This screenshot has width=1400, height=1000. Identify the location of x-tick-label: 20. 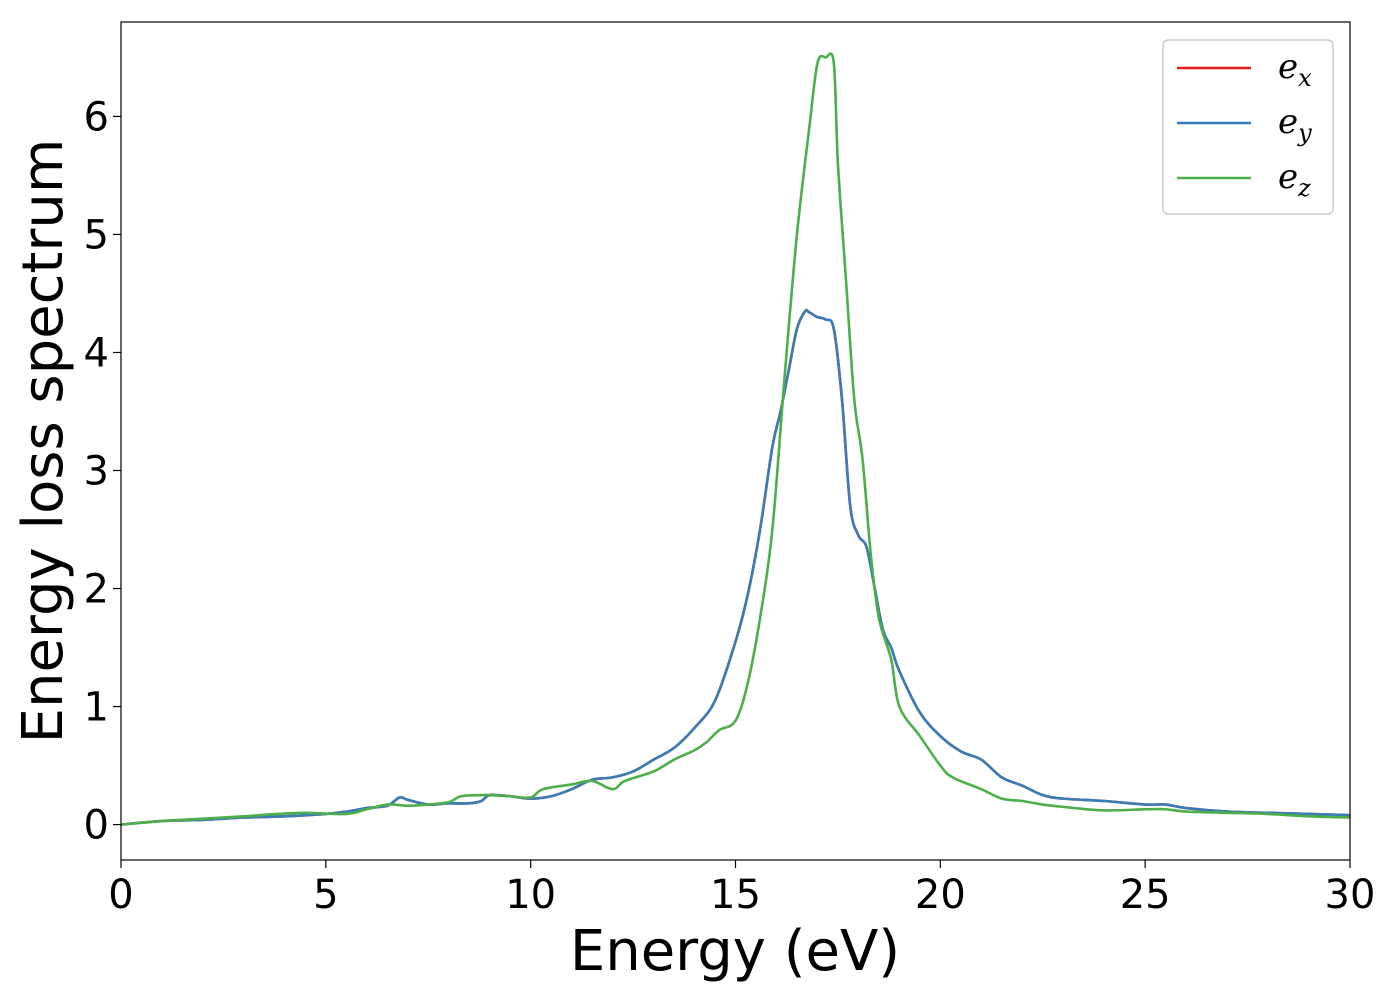
(940, 895).